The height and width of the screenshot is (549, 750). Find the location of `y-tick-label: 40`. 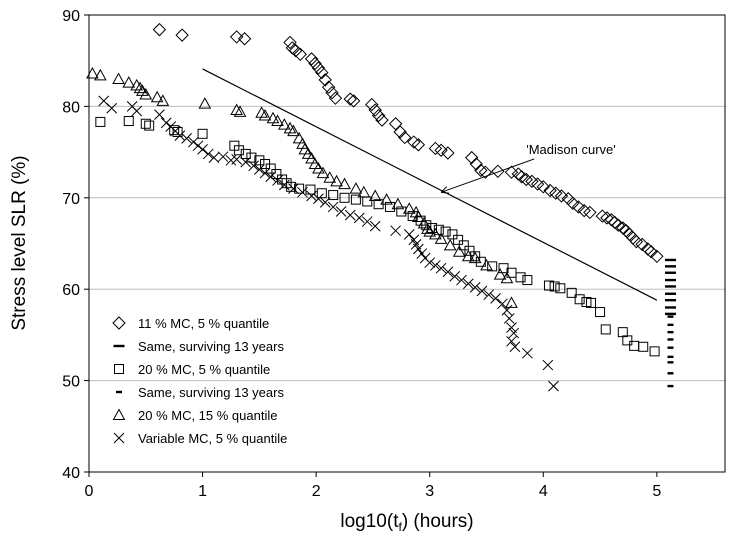

y-tick-label: 40 is located at coordinates (71, 473).